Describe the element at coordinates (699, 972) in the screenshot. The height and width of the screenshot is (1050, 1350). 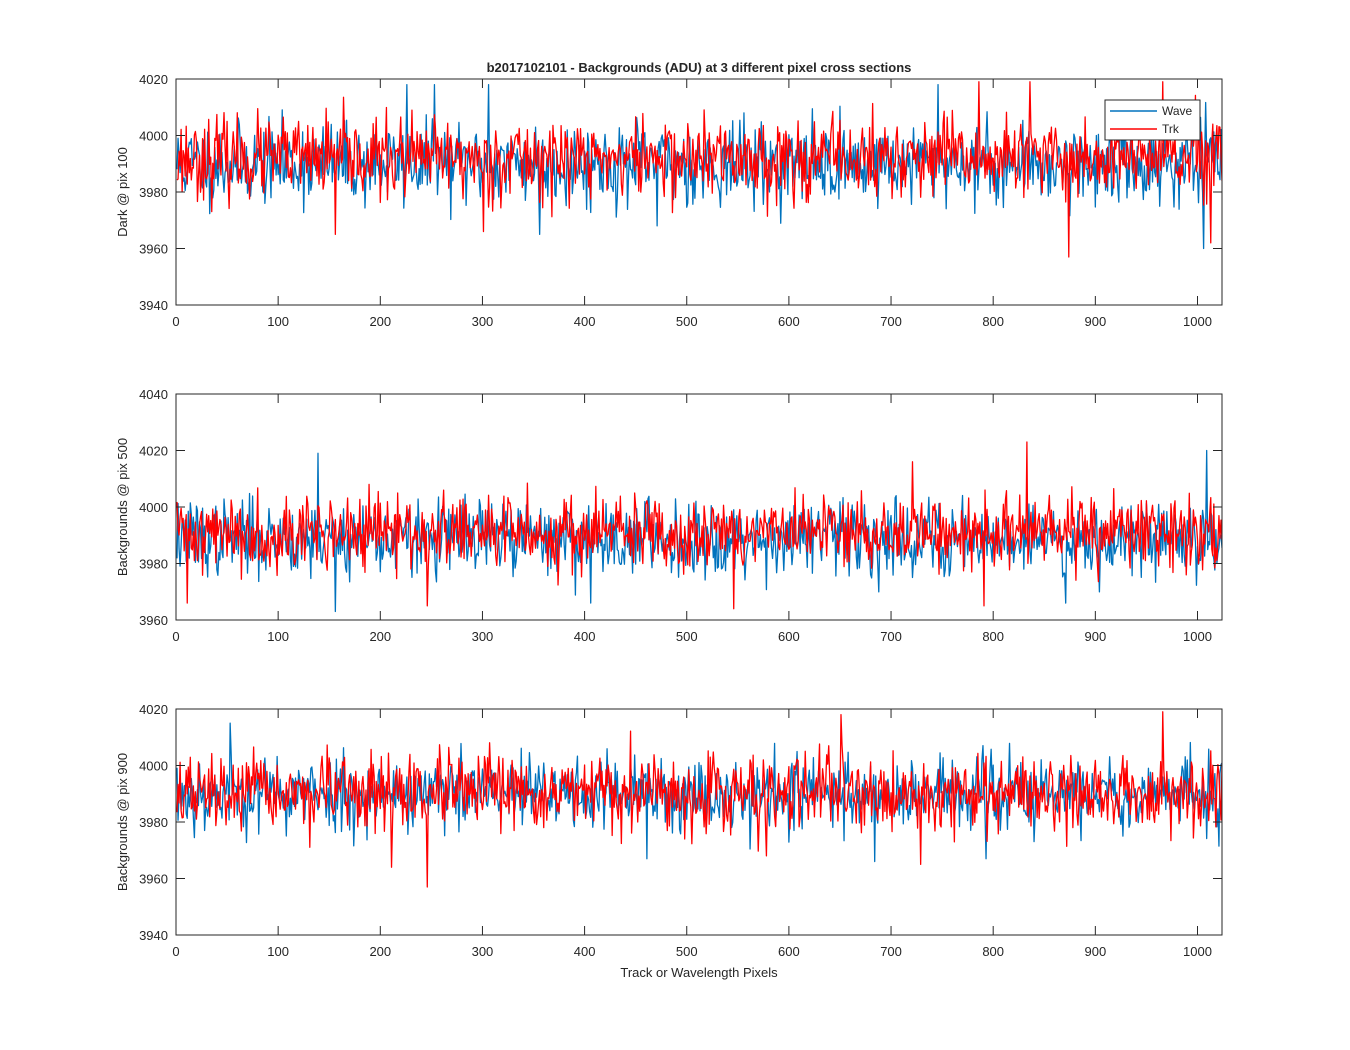
I see `x-axis-label: Track or Wavelength Pixels` at that location.